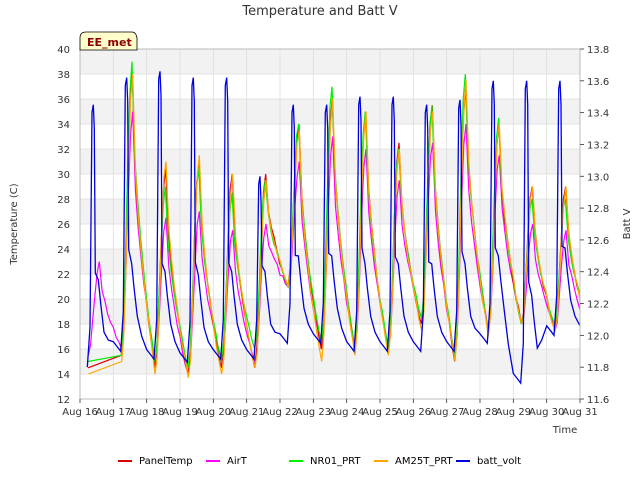 The height and width of the screenshot is (480, 640). I want to click on x-tick-label: Aug 16, so click(79, 412).